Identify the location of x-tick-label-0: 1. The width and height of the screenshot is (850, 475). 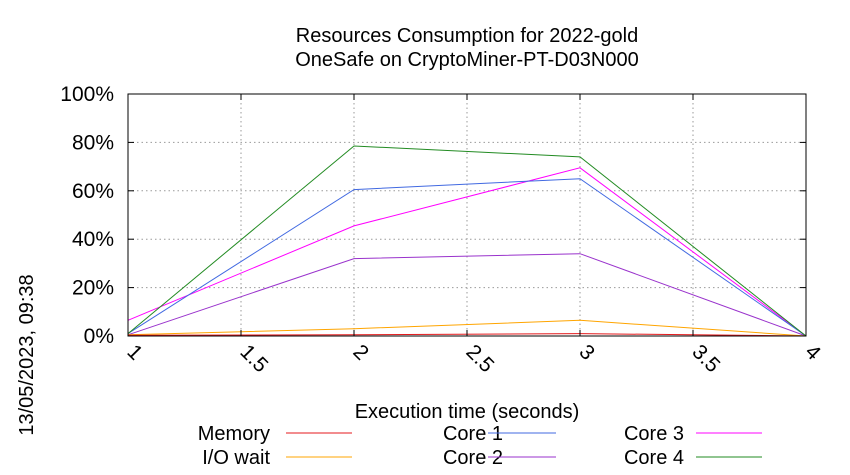
(134, 352).